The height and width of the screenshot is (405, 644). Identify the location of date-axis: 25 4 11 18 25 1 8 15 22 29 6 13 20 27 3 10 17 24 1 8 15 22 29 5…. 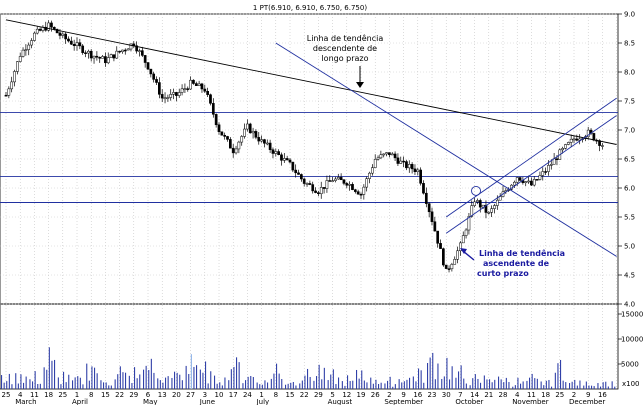
(305, 395).